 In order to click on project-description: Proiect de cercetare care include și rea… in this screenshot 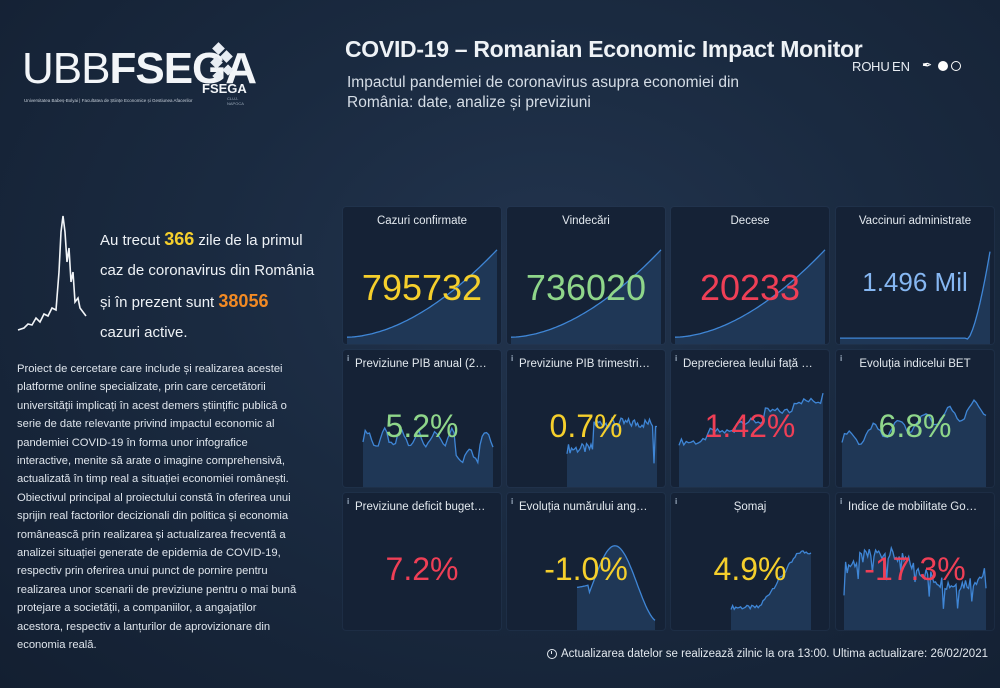, I will do `click(157, 507)`.